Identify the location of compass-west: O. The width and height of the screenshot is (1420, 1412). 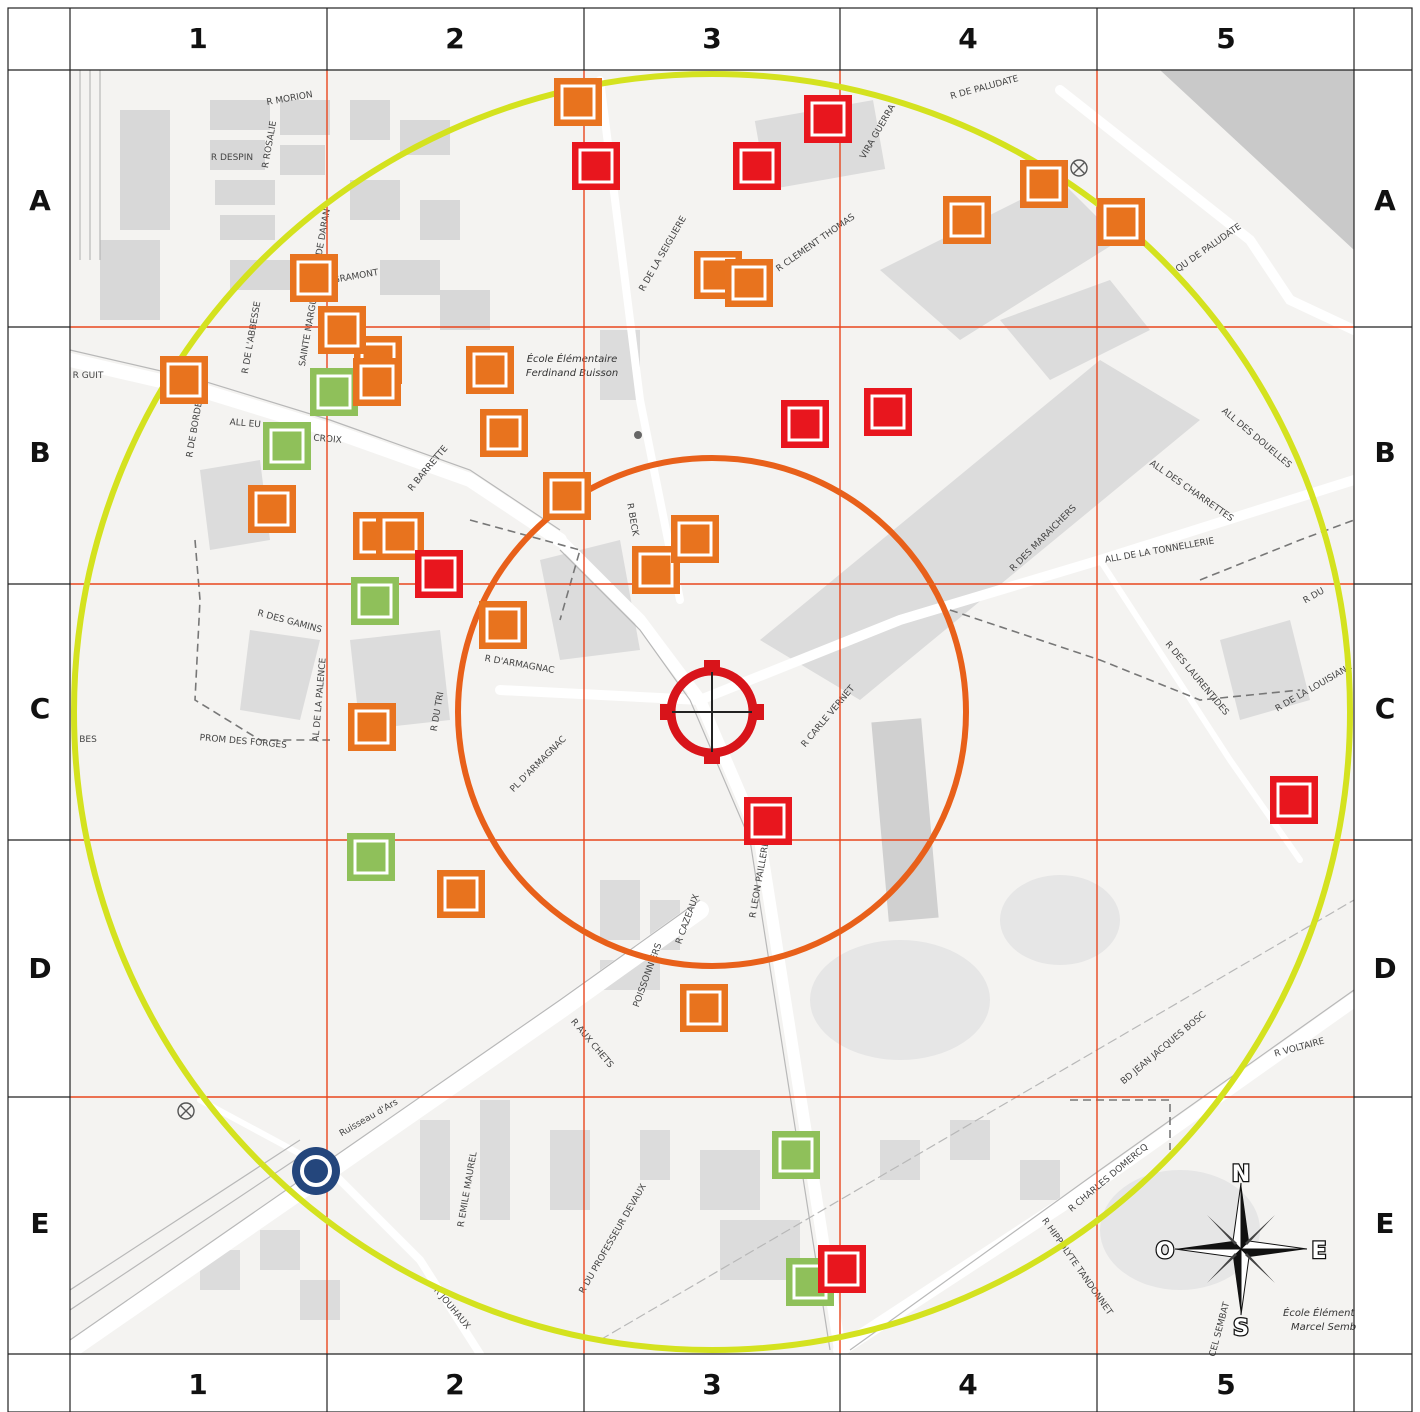
(1165, 1251).